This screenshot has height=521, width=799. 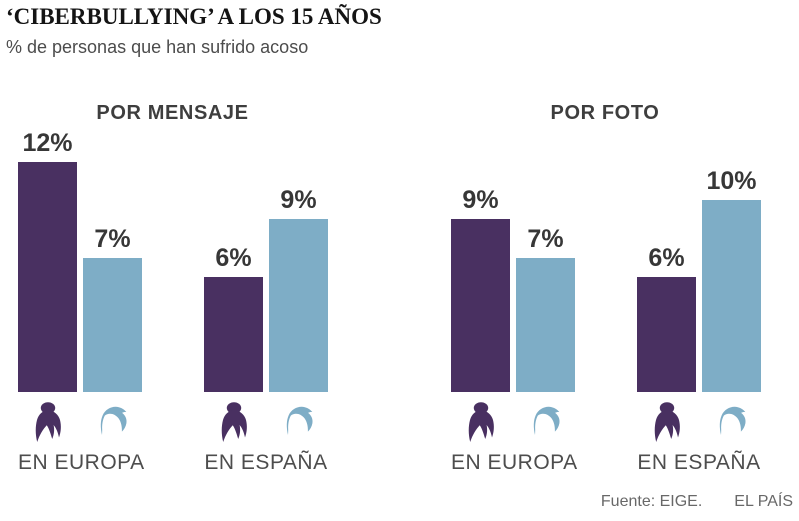 What do you see at coordinates (157, 47) in the screenshot?
I see `chart-subtitle: % de personas que han sufrido acoso` at bounding box center [157, 47].